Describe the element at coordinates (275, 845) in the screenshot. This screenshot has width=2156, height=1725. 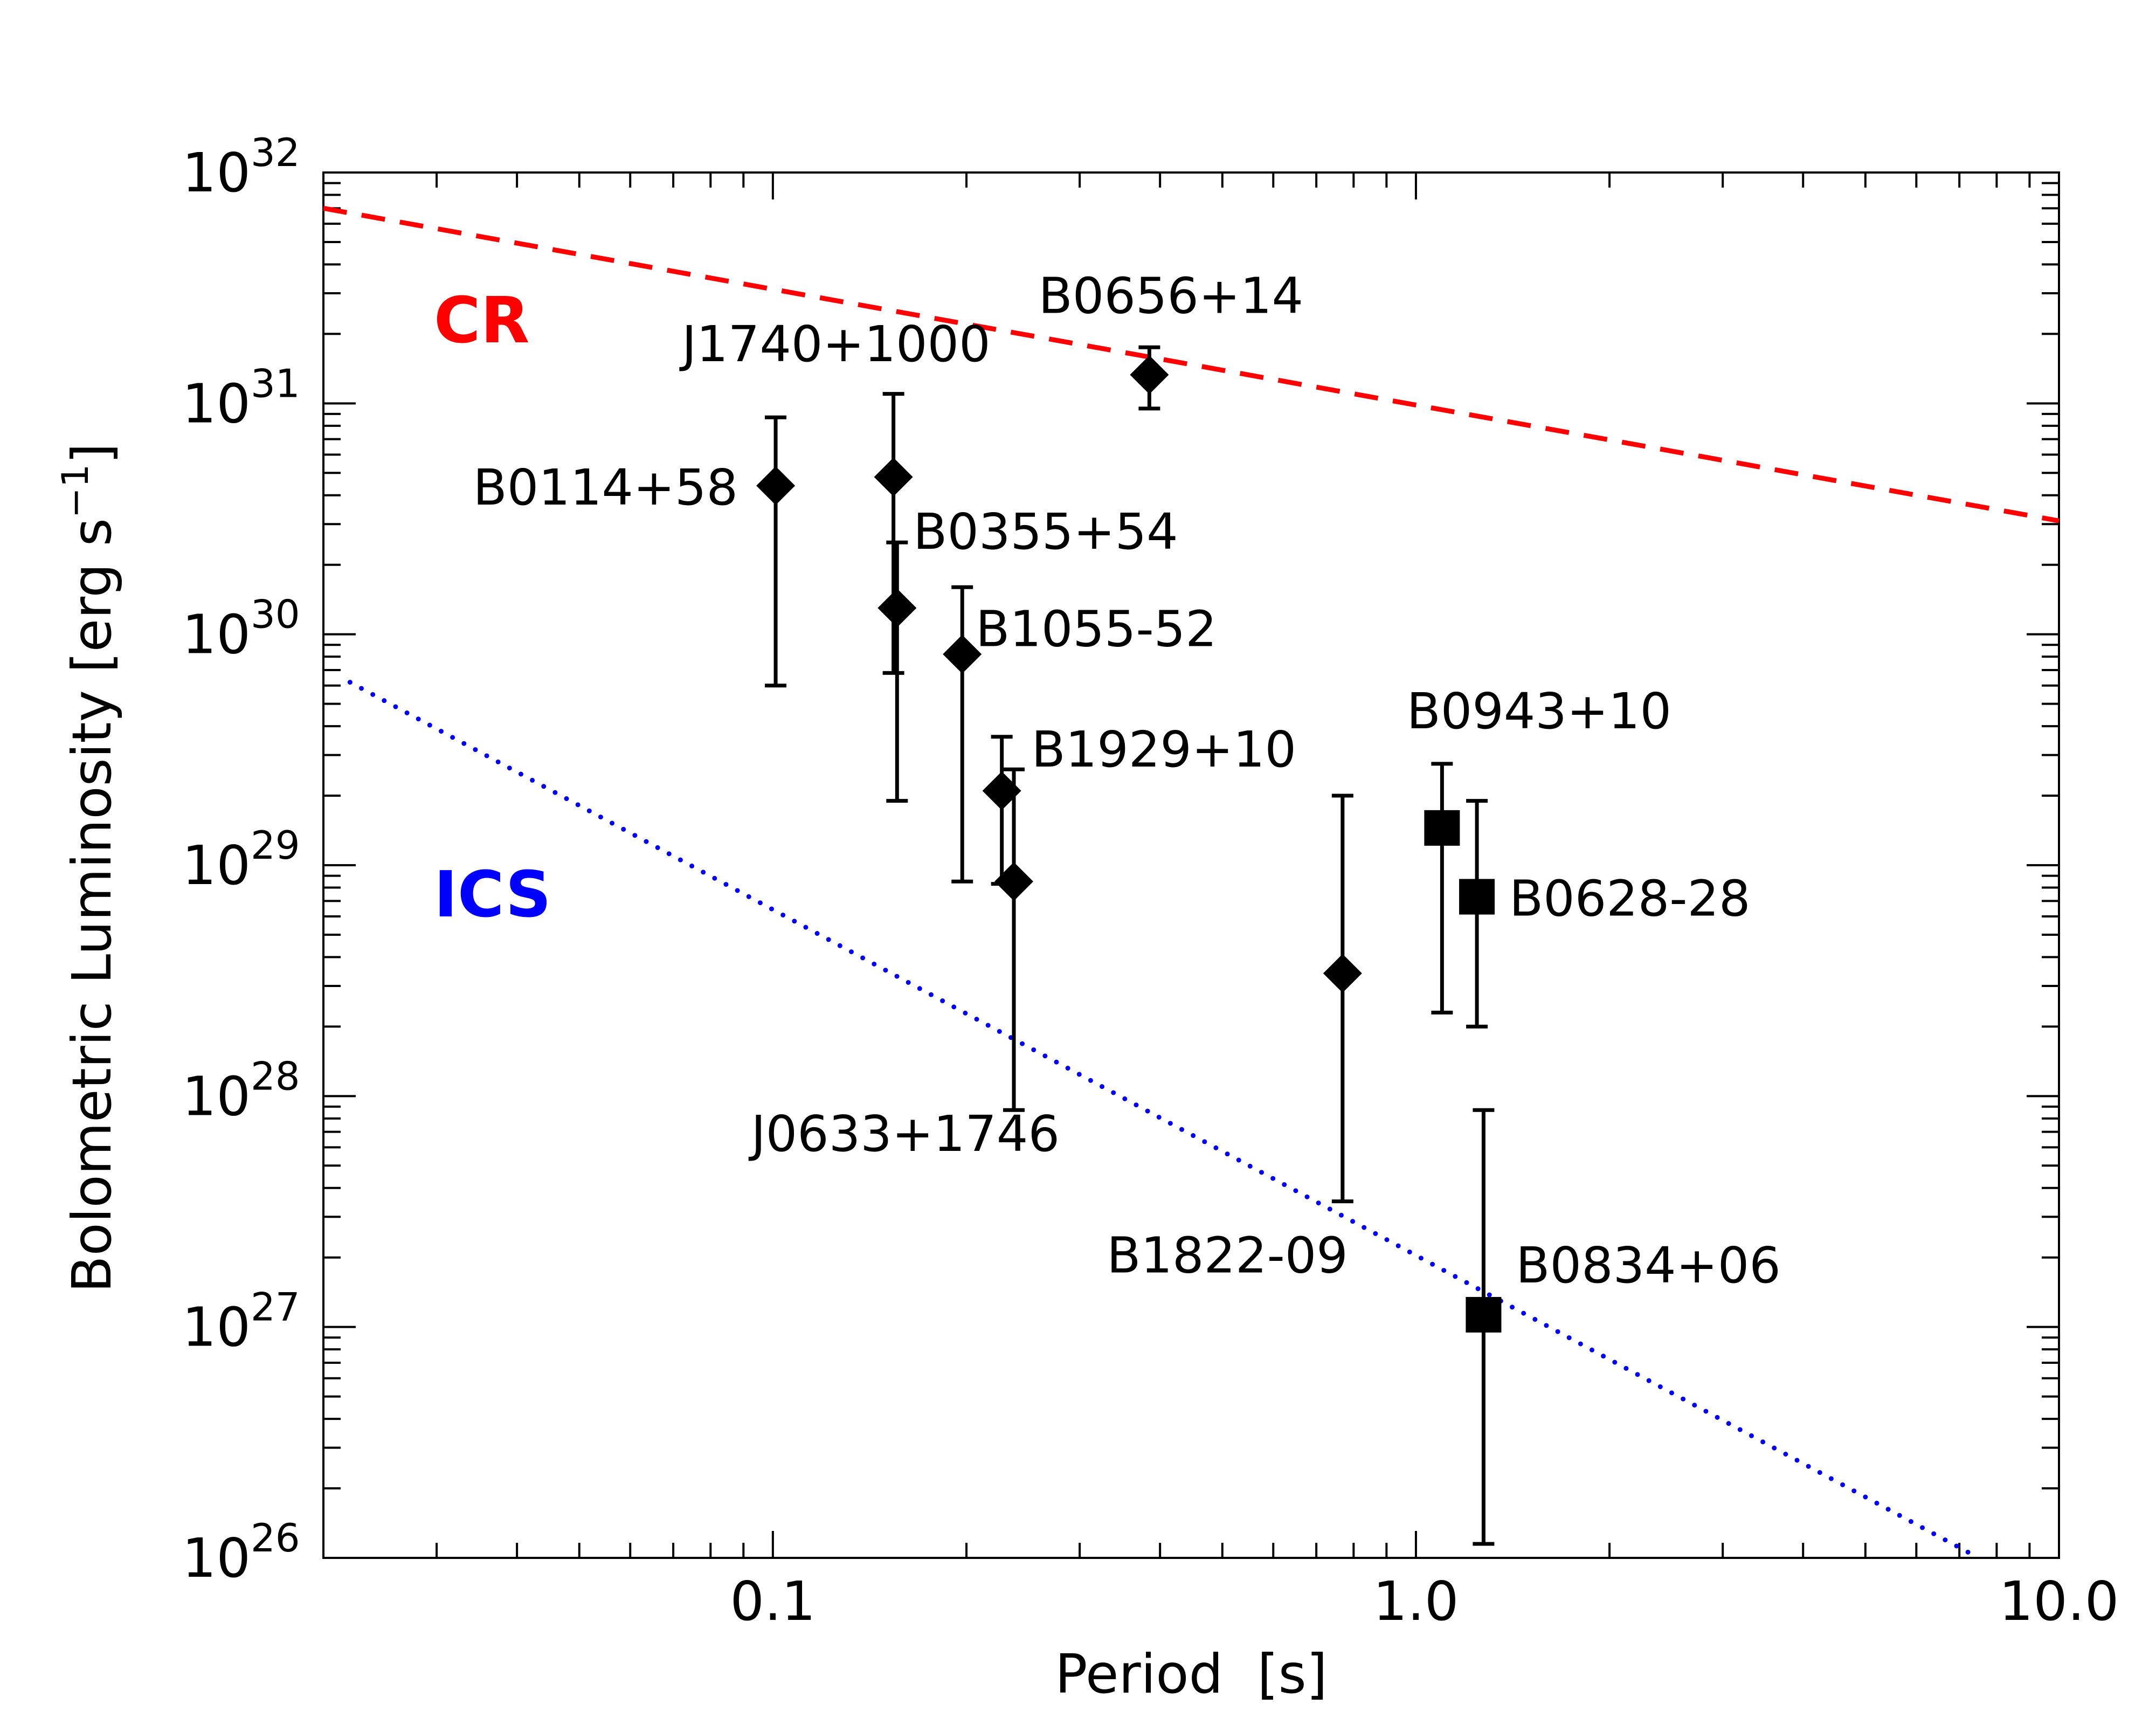
I see `y-tick-exponent: 29` at that location.